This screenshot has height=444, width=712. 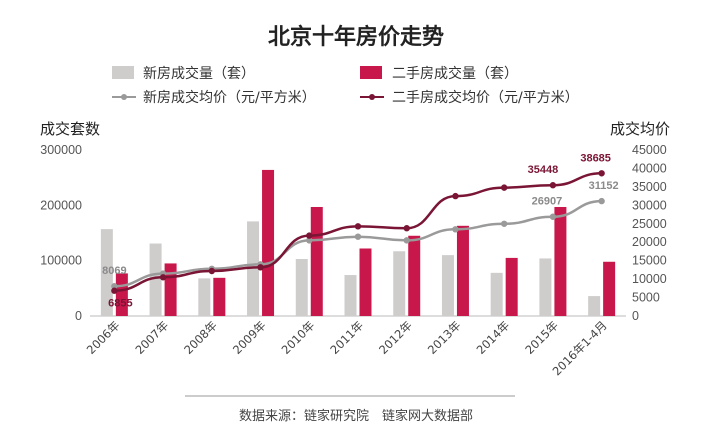 What do you see at coordinates (151, 337) in the screenshot?
I see `x-tick-label: 2007年` at bounding box center [151, 337].